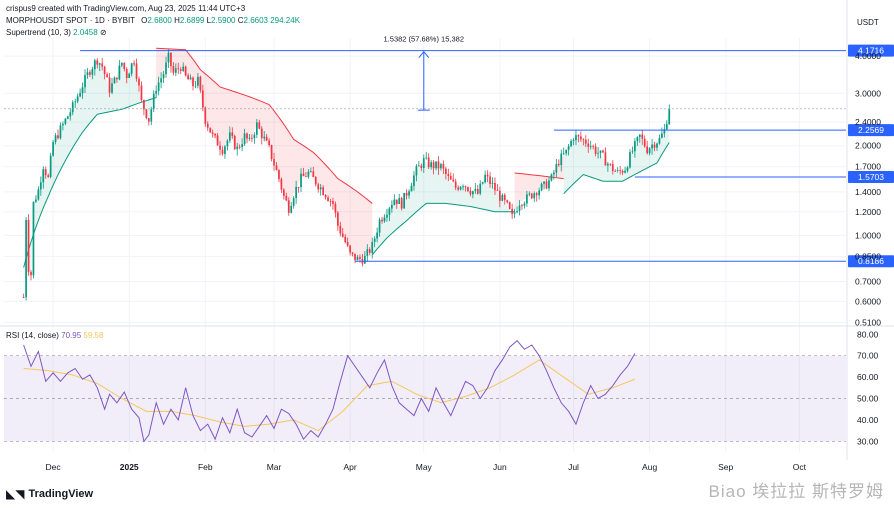  I want to click on price-tick-label: 2.4000, so click(868, 122).